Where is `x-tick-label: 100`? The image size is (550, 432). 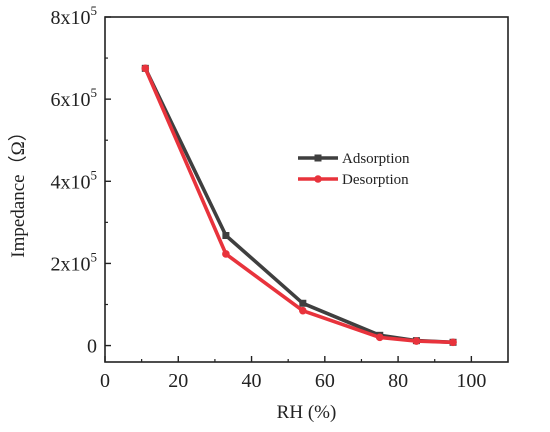
x-tick-label: 100 is located at coordinates (471, 381).